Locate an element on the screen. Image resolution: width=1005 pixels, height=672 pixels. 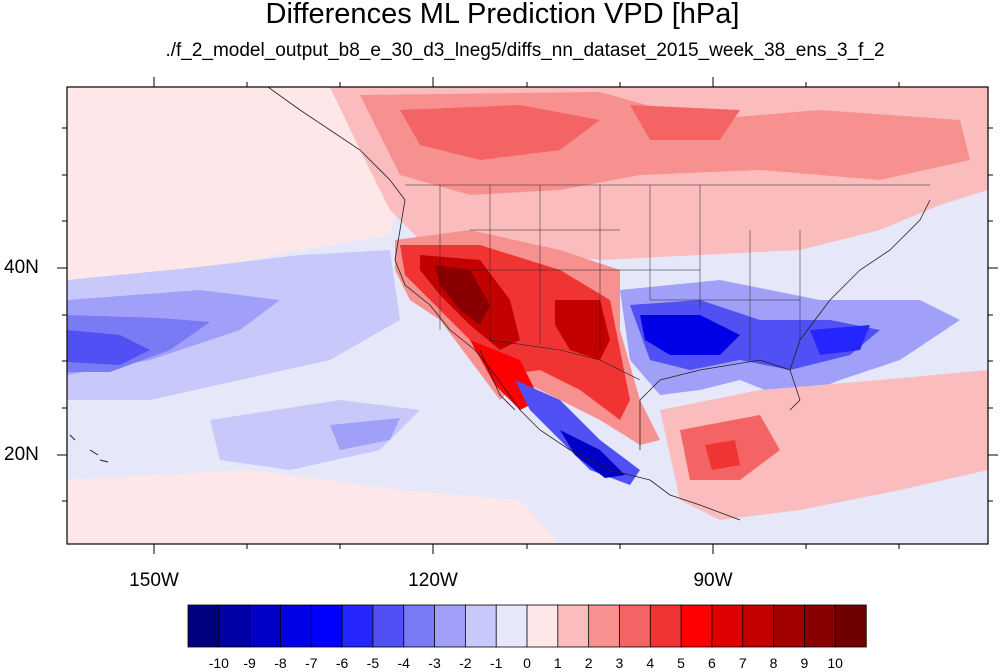
colorbar-tick-label: -4 is located at coordinates (403, 663).